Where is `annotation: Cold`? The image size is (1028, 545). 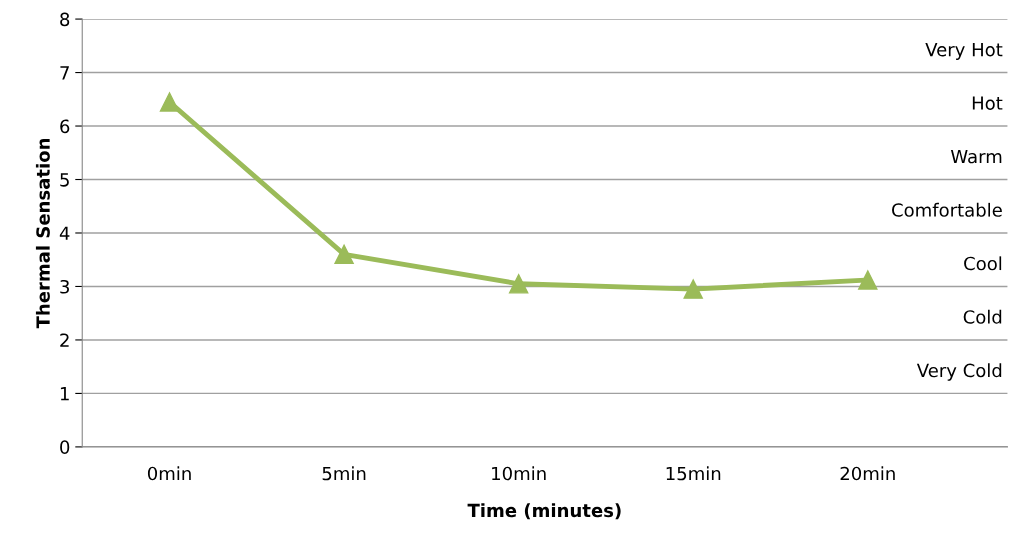
annotation: Cold is located at coordinates (982, 316).